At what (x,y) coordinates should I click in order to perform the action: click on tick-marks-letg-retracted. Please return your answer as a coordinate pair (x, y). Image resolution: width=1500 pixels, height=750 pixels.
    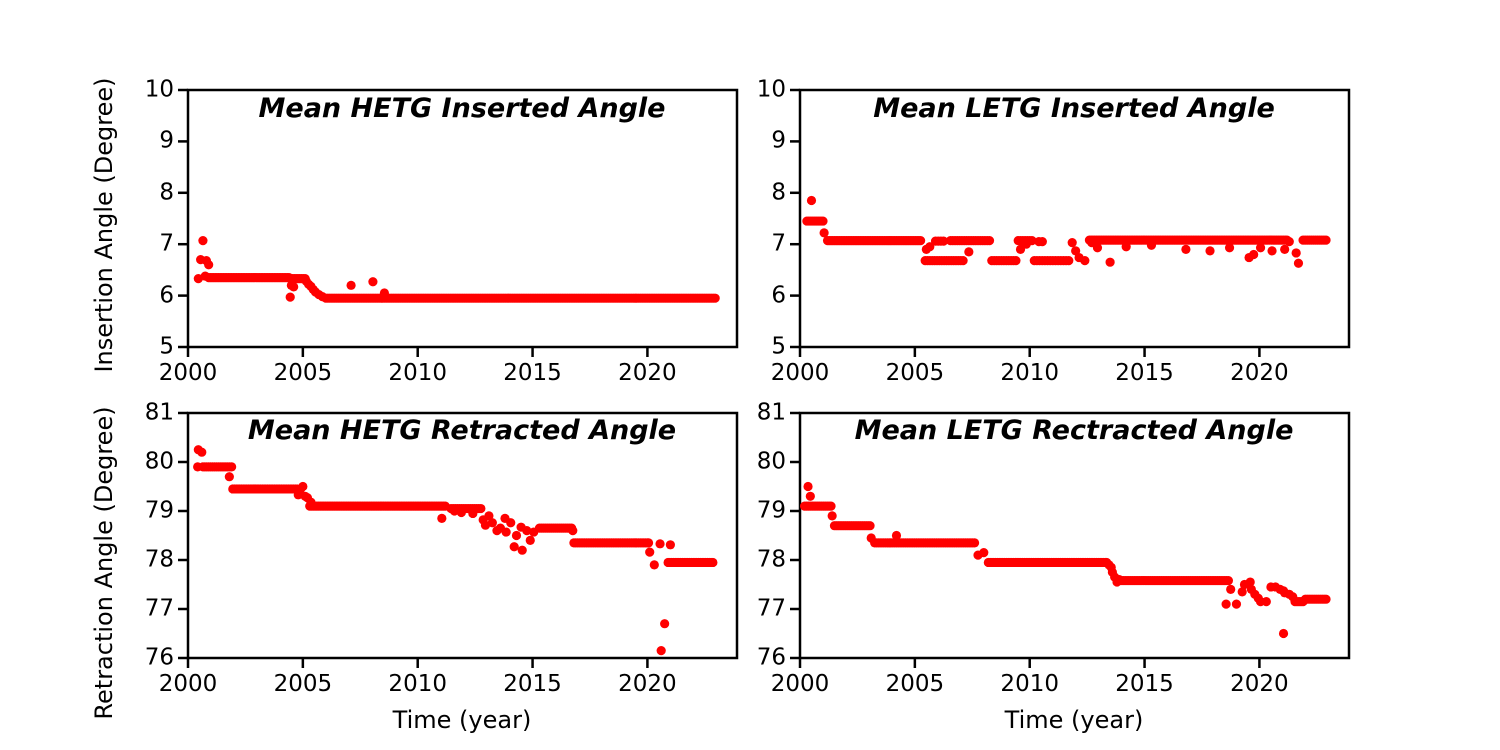
    Looking at the image, I should click on (1025, 539).